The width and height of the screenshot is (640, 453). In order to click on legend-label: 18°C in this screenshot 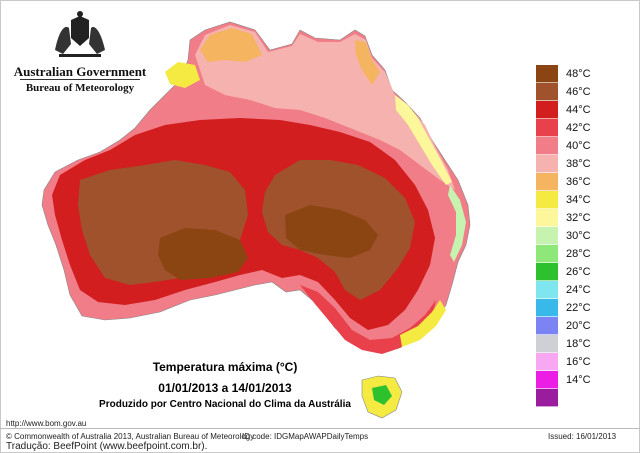, I will do `click(578, 344)`.